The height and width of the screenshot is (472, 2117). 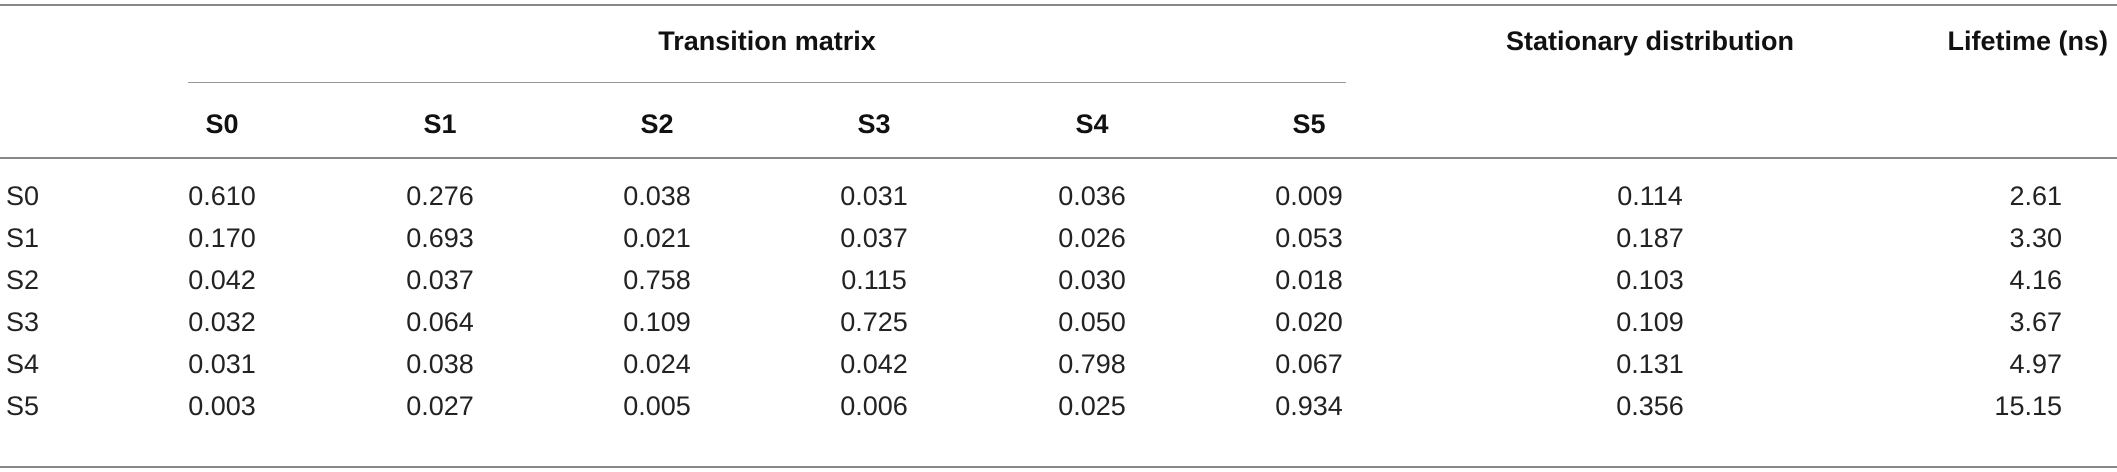 I want to click on transition-cell: 0.170, so click(x=222, y=238).